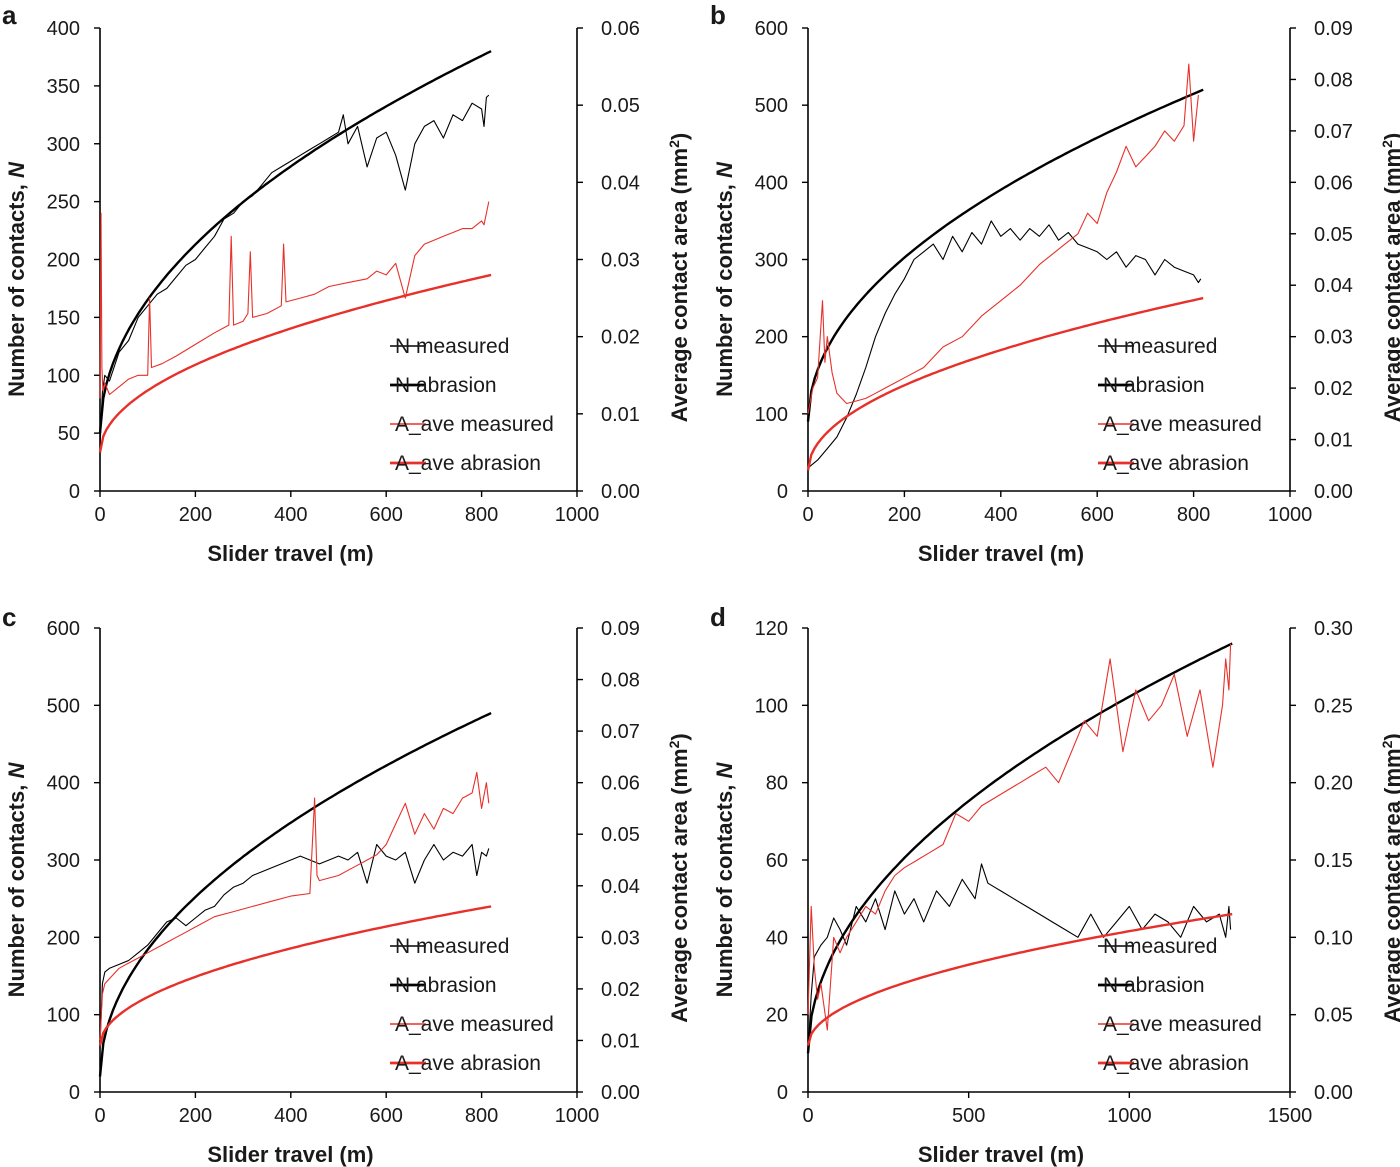  Describe the element at coordinates (771, 629) in the screenshot. I see `y-tick-label: 120` at that location.